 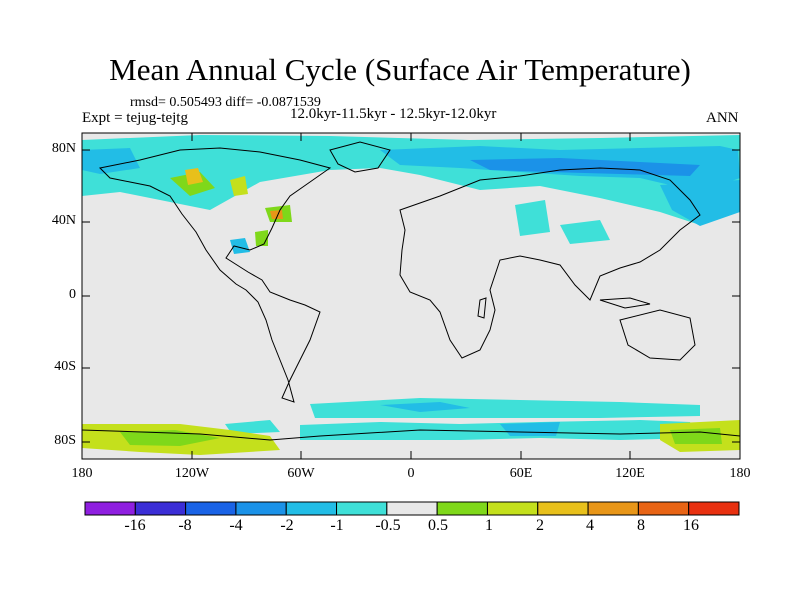 What do you see at coordinates (225, 102) in the screenshot?
I see `rmsd-diff-stats: rmsd= 0.505493 diff= -0.0871539` at bounding box center [225, 102].